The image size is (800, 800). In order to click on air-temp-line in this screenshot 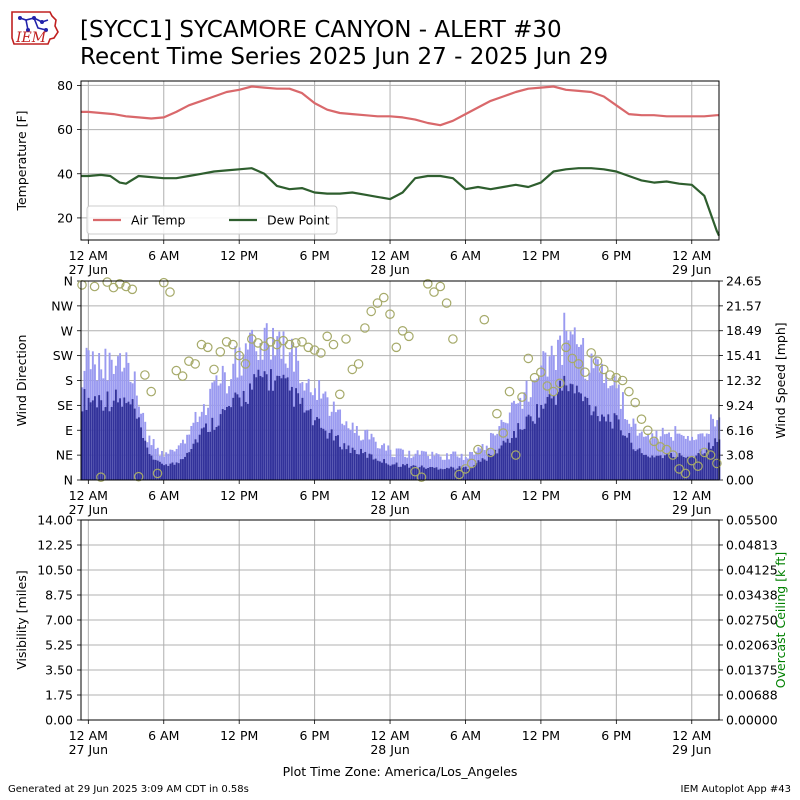, I will do `click(400, 106)`.